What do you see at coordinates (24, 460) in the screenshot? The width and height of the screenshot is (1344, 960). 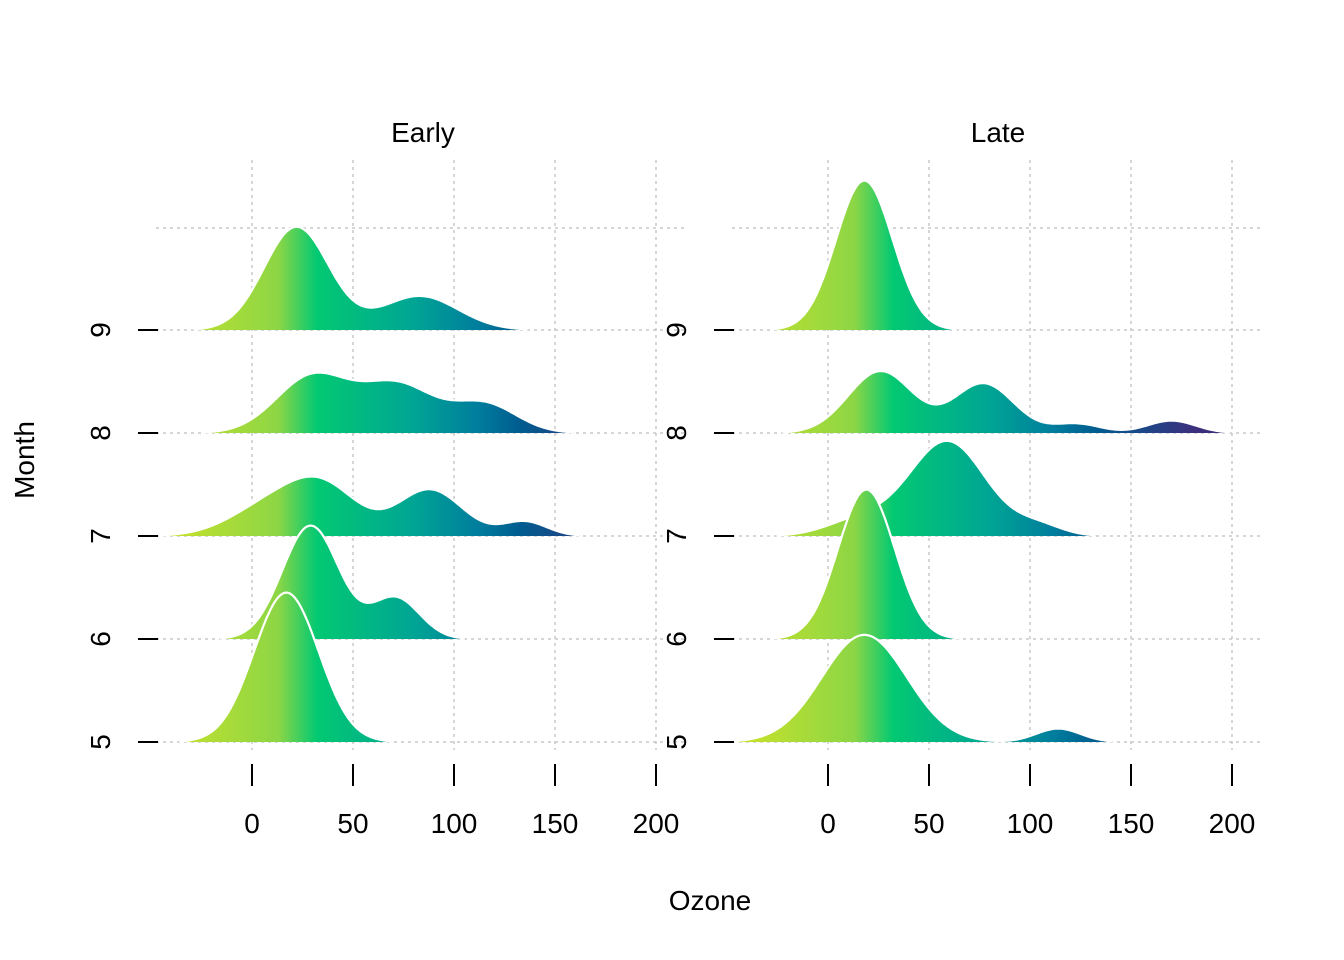 I see `y-axis-title: Month` at bounding box center [24, 460].